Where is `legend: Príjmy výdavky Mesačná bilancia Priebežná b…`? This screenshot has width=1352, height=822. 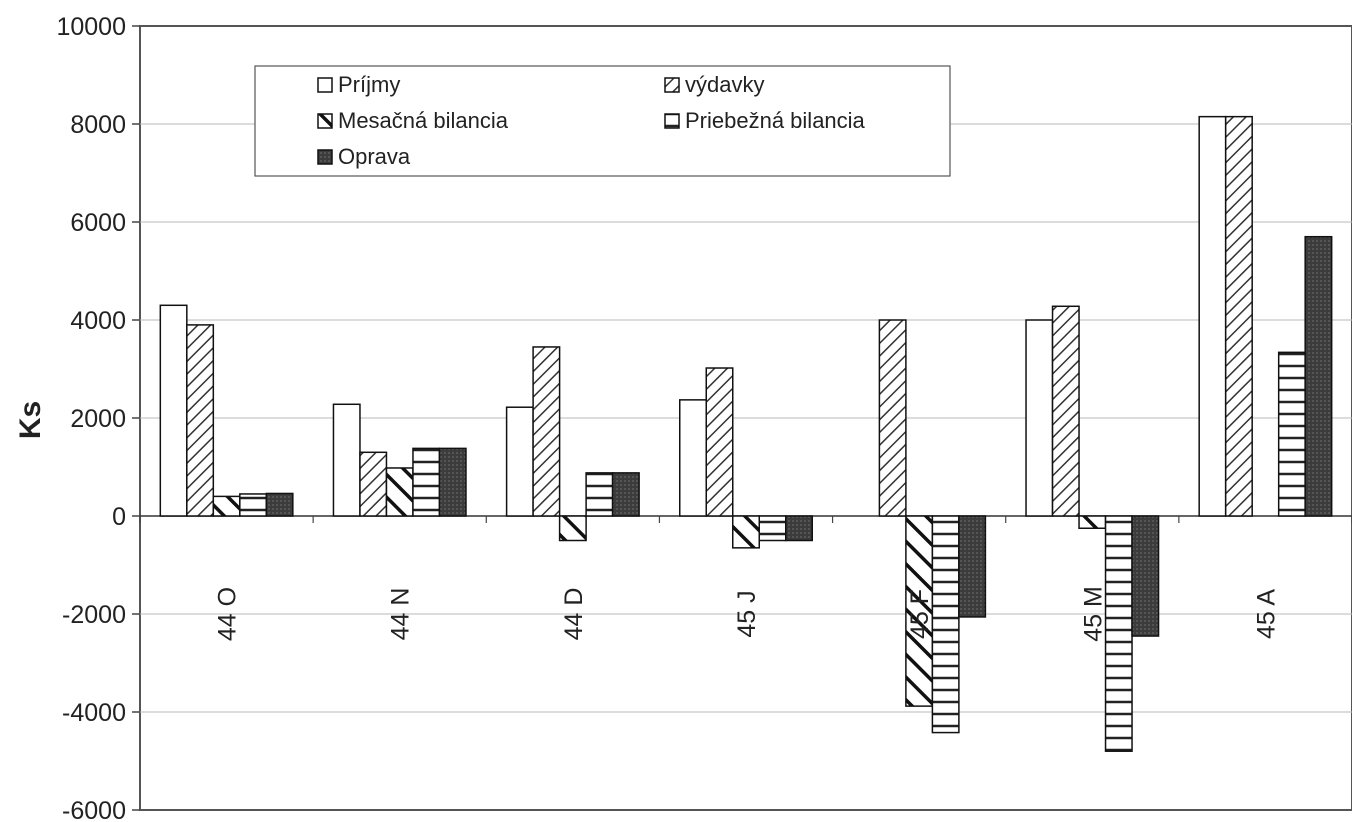
legend: Príjmy výdavky Mesačná bilancia Priebežná b… is located at coordinates (602, 121).